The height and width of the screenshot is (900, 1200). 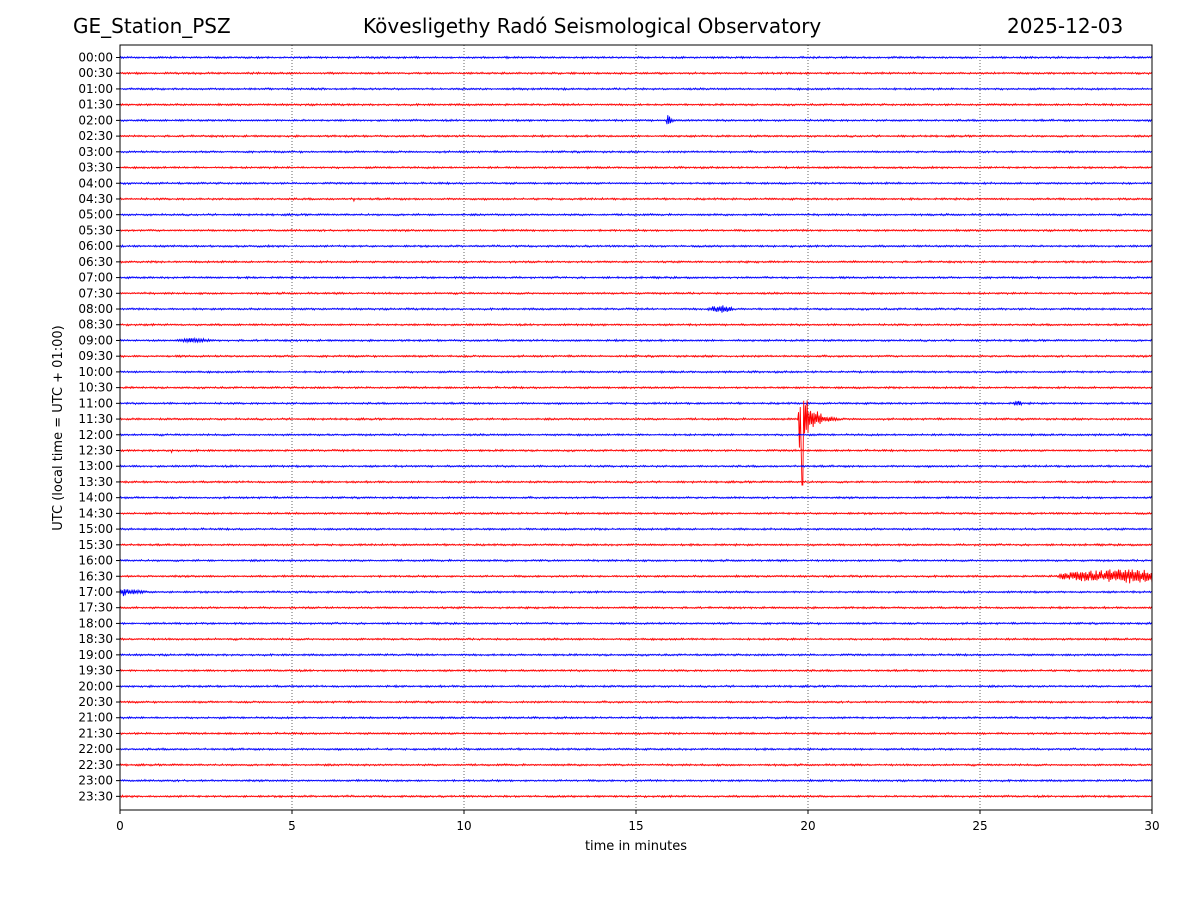 What do you see at coordinates (95, 702) in the screenshot?
I see `y-tick-label: 20:30` at bounding box center [95, 702].